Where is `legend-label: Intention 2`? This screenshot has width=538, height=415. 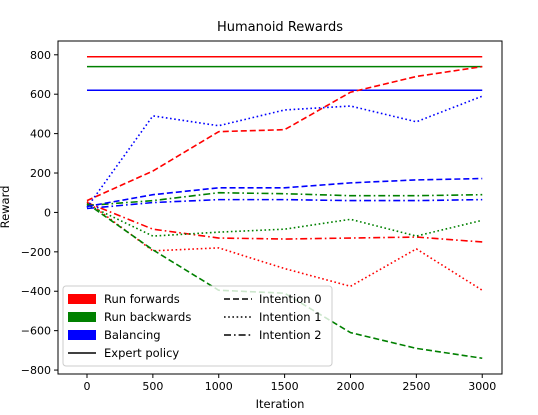 legend-label: Intention 2 is located at coordinates (290, 335).